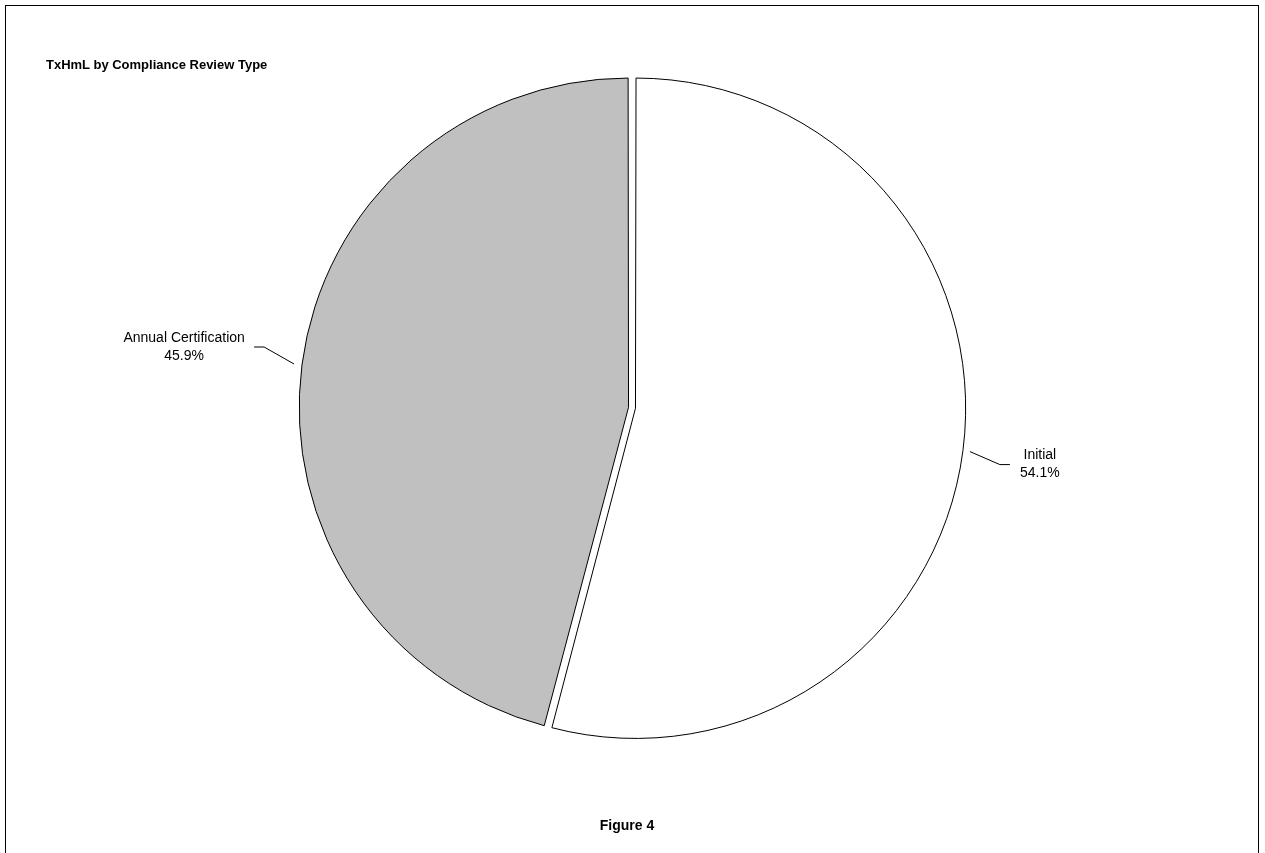 This screenshot has width=1265, height=853. Describe the element at coordinates (1040, 454) in the screenshot. I see `slice-label: Initial` at that location.